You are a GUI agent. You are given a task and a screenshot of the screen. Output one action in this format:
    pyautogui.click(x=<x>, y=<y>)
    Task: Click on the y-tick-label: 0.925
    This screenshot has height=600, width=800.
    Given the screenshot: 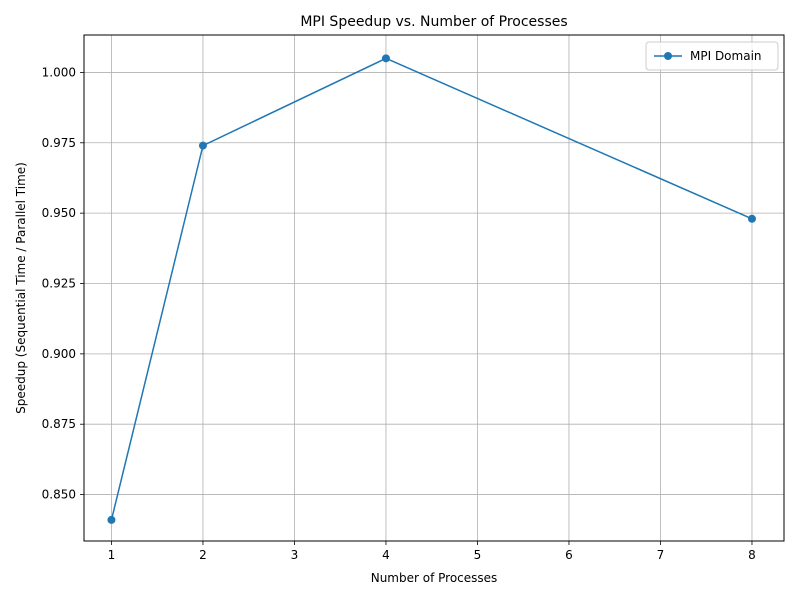 What is the action you would take?
    pyautogui.click(x=59, y=283)
    